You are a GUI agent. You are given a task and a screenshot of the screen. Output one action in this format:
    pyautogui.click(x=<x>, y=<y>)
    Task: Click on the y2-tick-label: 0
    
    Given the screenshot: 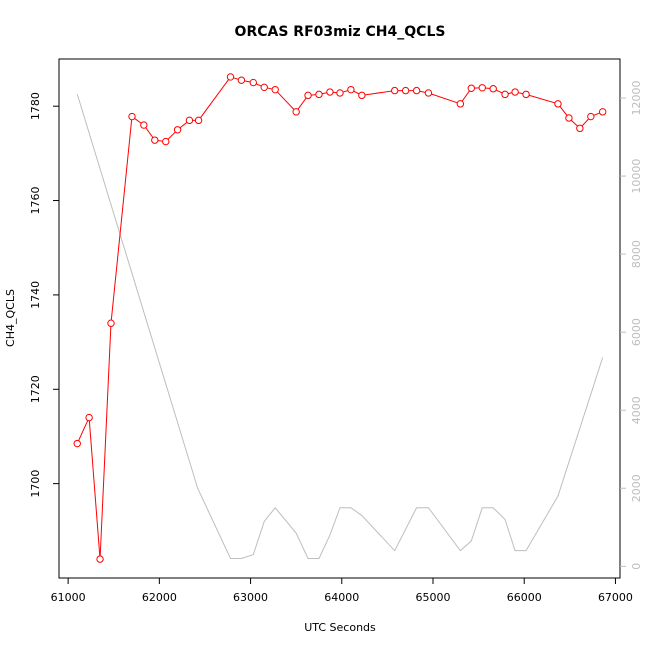 What is the action you would take?
    pyautogui.click(x=636, y=566)
    